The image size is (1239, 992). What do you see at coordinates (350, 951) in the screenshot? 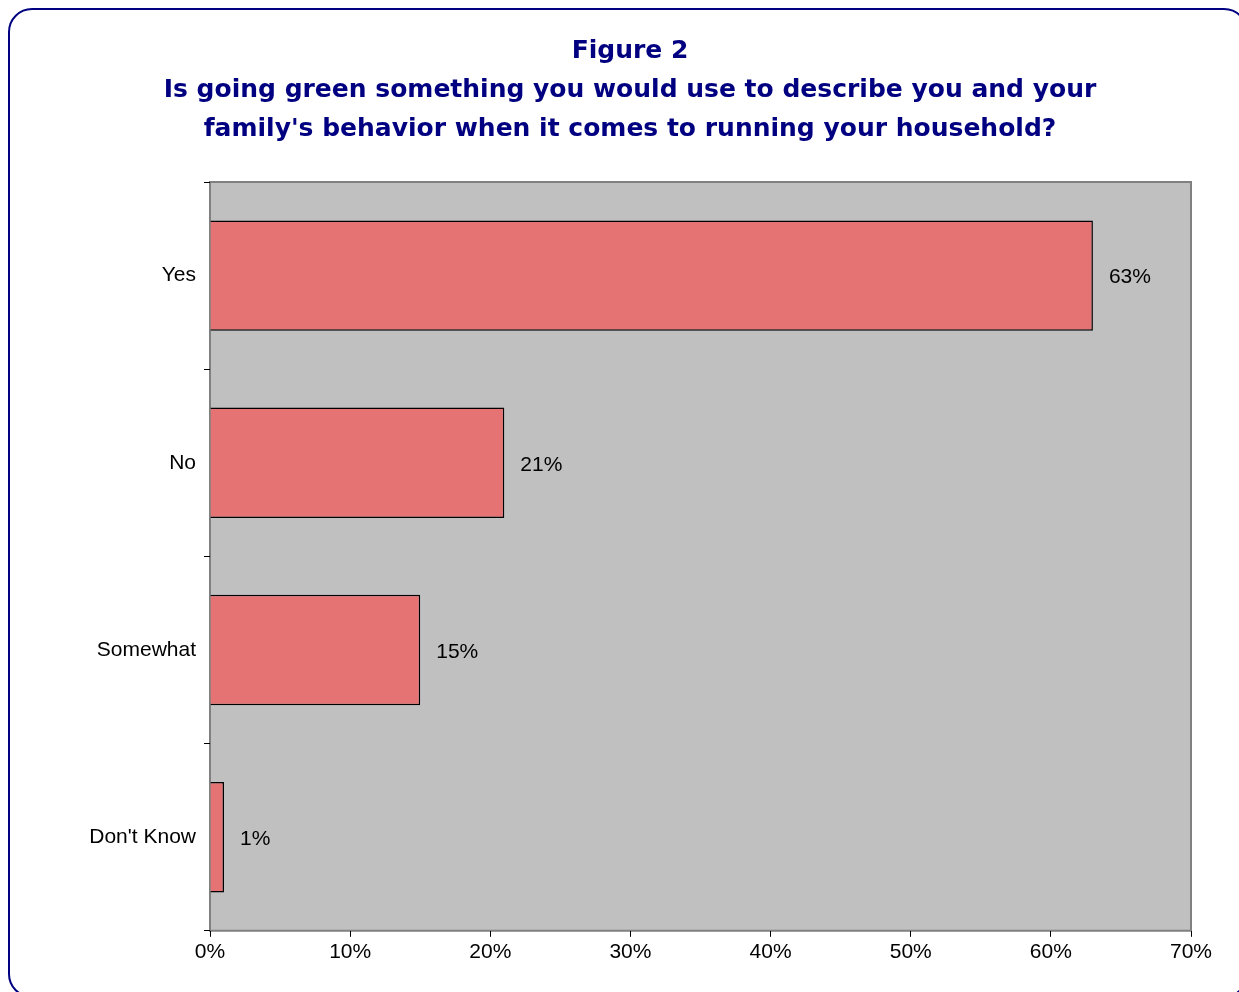
I see `x-tick-label: 10%` at bounding box center [350, 951].